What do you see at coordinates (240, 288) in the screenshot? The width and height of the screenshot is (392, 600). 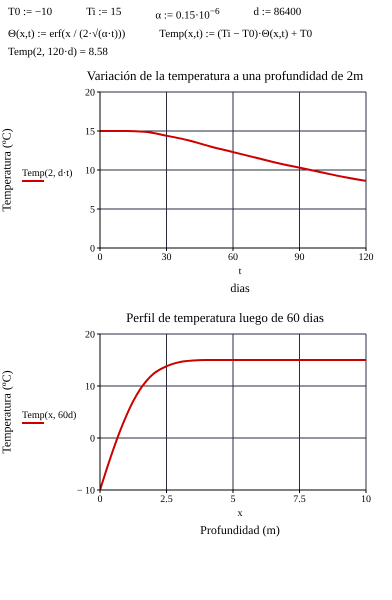 I see `x-axis-title: dias` at bounding box center [240, 288].